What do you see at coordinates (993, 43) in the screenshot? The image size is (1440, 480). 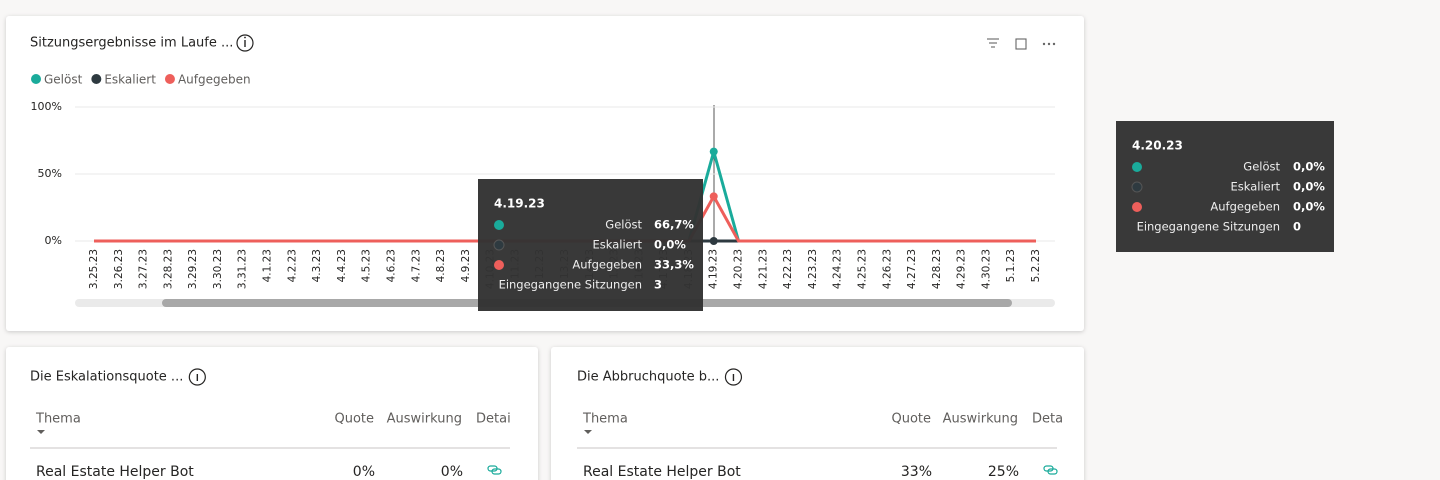 I see `filter-icon` at bounding box center [993, 43].